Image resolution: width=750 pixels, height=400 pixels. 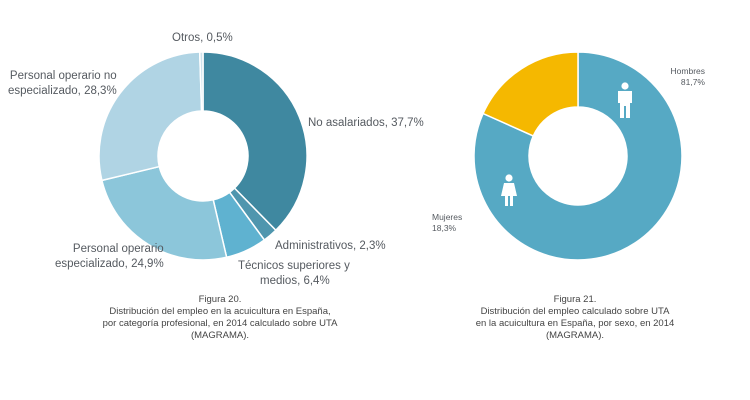 I want to click on slice-personal-operario-no-especializado, so click(x=150, y=116).